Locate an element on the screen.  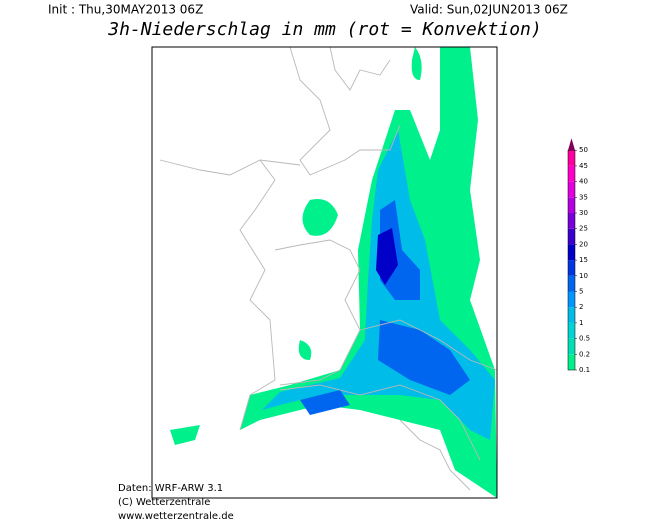
colorbar-label: 35 is located at coordinates (583, 197).